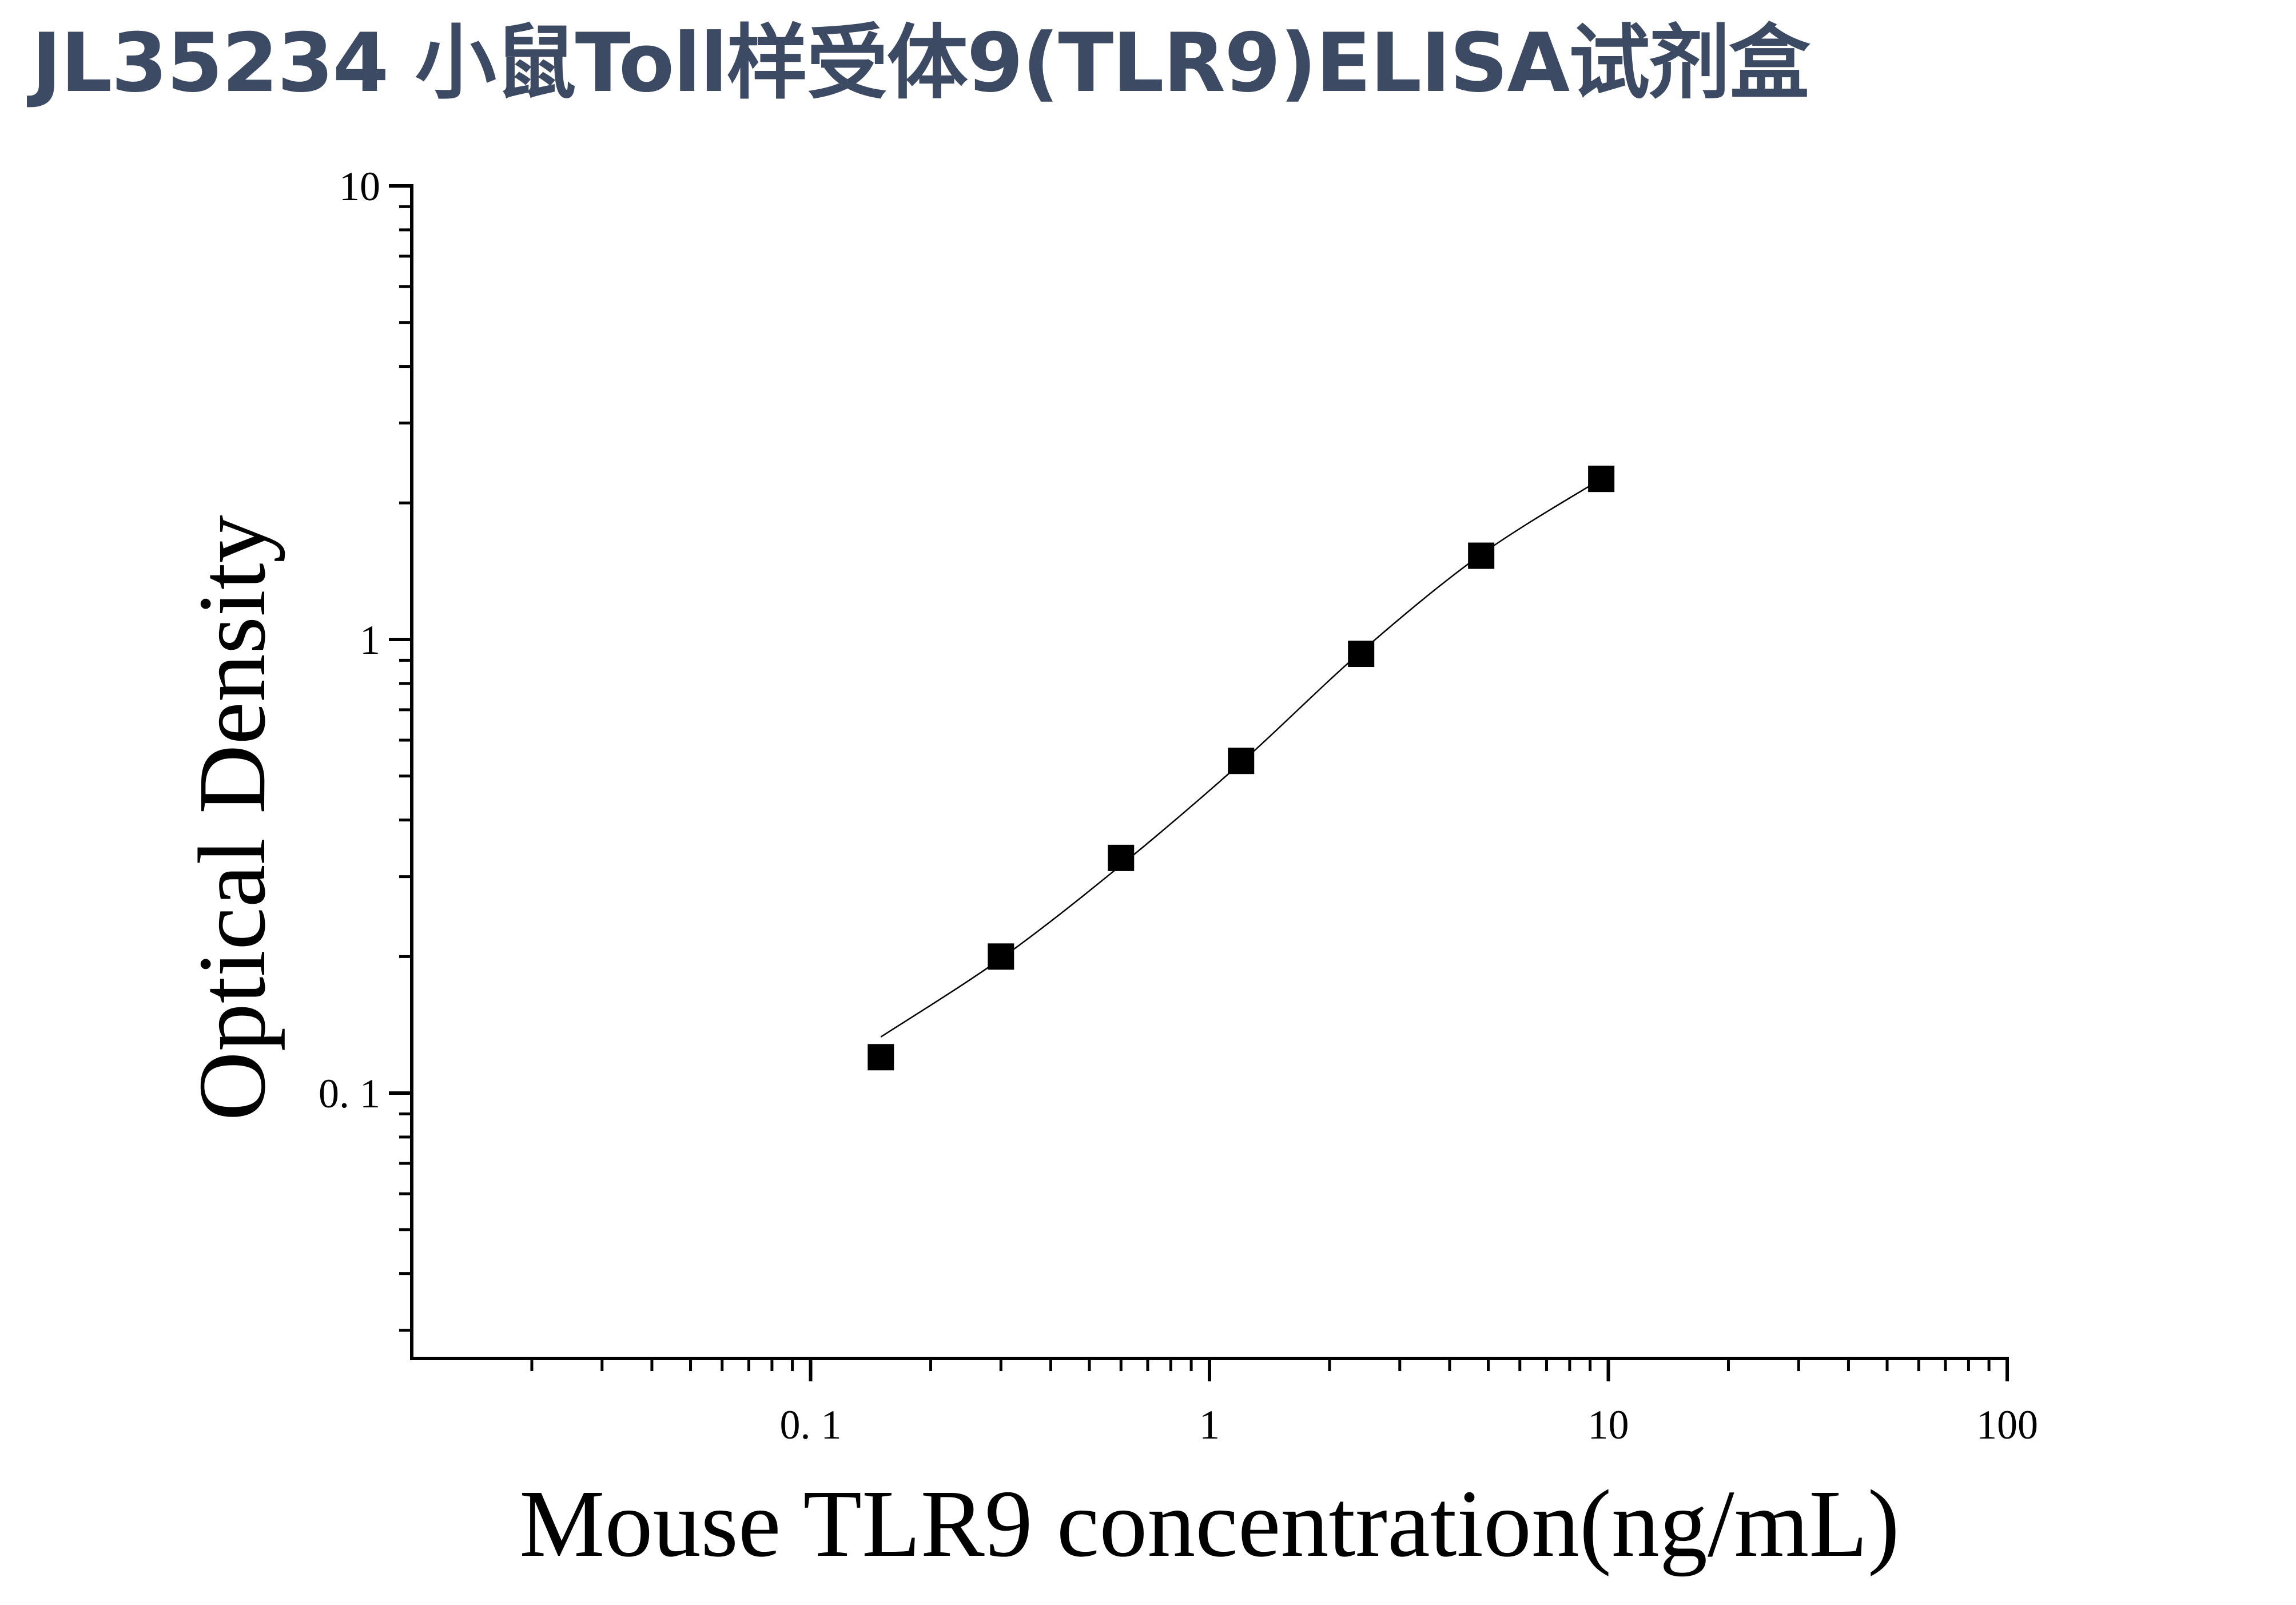 The image size is (2296, 1605). What do you see at coordinates (920, 63) in the screenshot?
I see `page-title: JL35234 小鼠Toll样受体9(TLR9)ELISA试剂盒` at bounding box center [920, 63].